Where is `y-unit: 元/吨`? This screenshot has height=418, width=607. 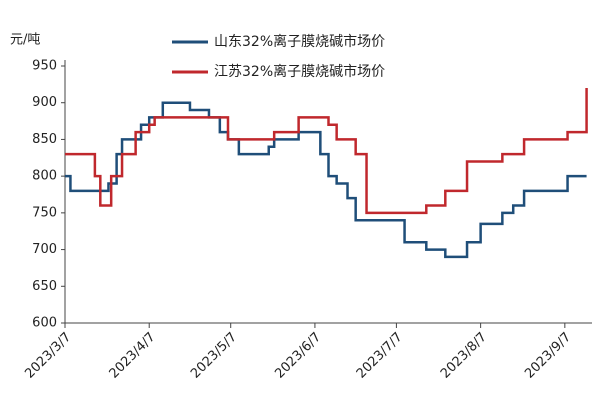
y-unit: 元/吨 is located at coordinates (25, 40).